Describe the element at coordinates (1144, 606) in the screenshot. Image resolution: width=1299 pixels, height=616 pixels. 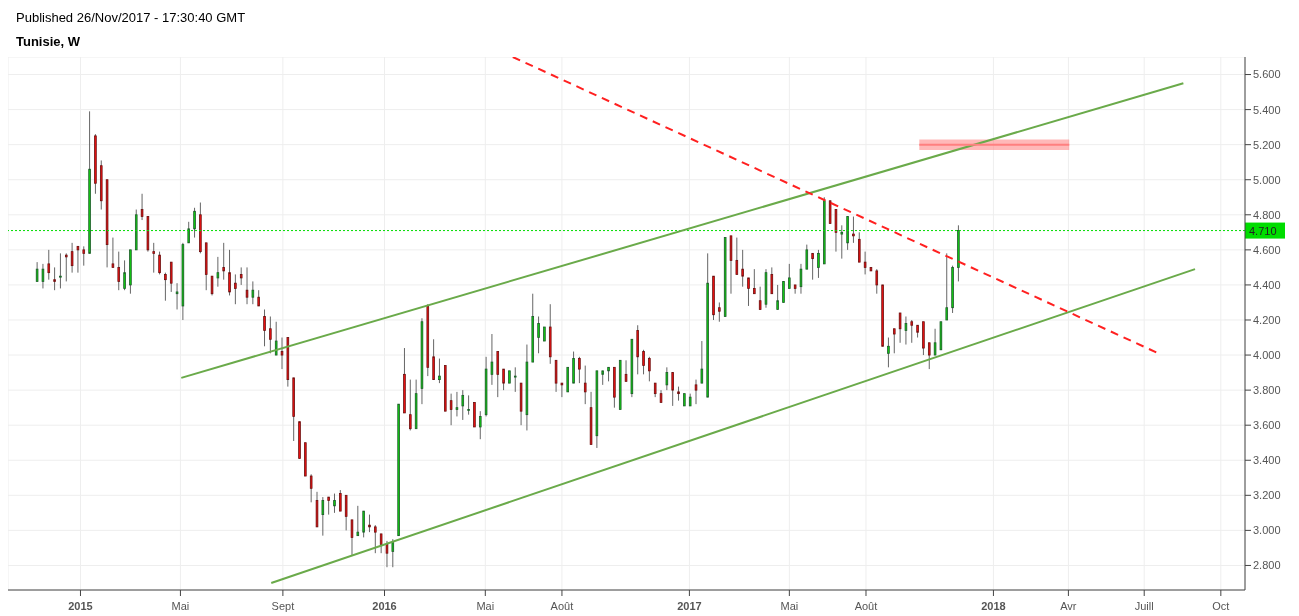
I see `x-tick-label: Juill` at that location.